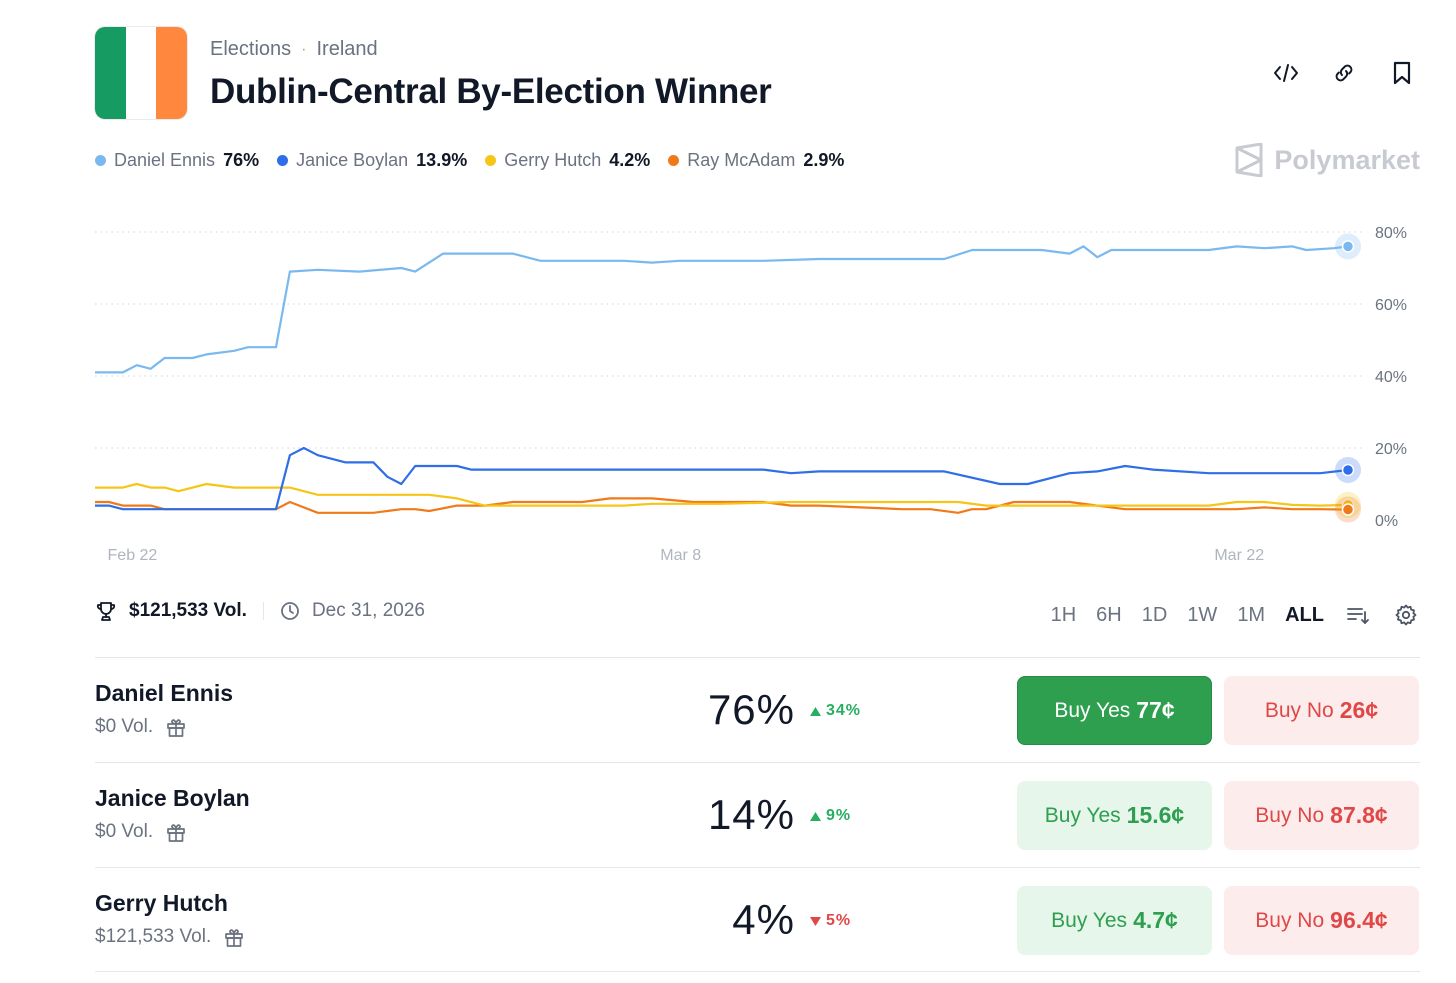 Image resolution: width=1456 pixels, height=983 pixels. What do you see at coordinates (741, 160) in the screenshot?
I see `legend-name: Ray McAdam` at bounding box center [741, 160].